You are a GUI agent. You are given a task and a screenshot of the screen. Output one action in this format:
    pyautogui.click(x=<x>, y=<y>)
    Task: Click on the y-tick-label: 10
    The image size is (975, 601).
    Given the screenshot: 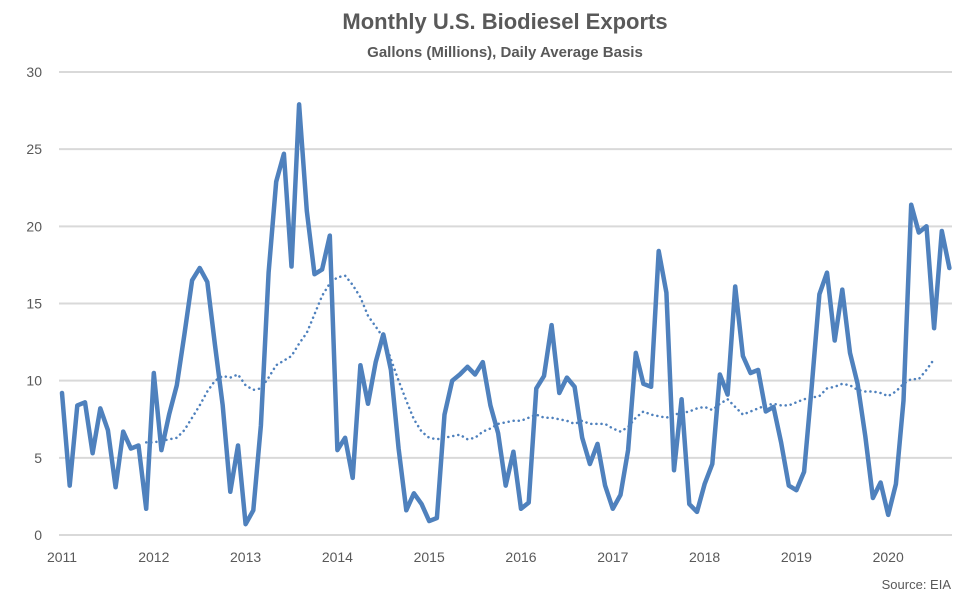 What is the action you would take?
    pyautogui.click(x=34, y=381)
    